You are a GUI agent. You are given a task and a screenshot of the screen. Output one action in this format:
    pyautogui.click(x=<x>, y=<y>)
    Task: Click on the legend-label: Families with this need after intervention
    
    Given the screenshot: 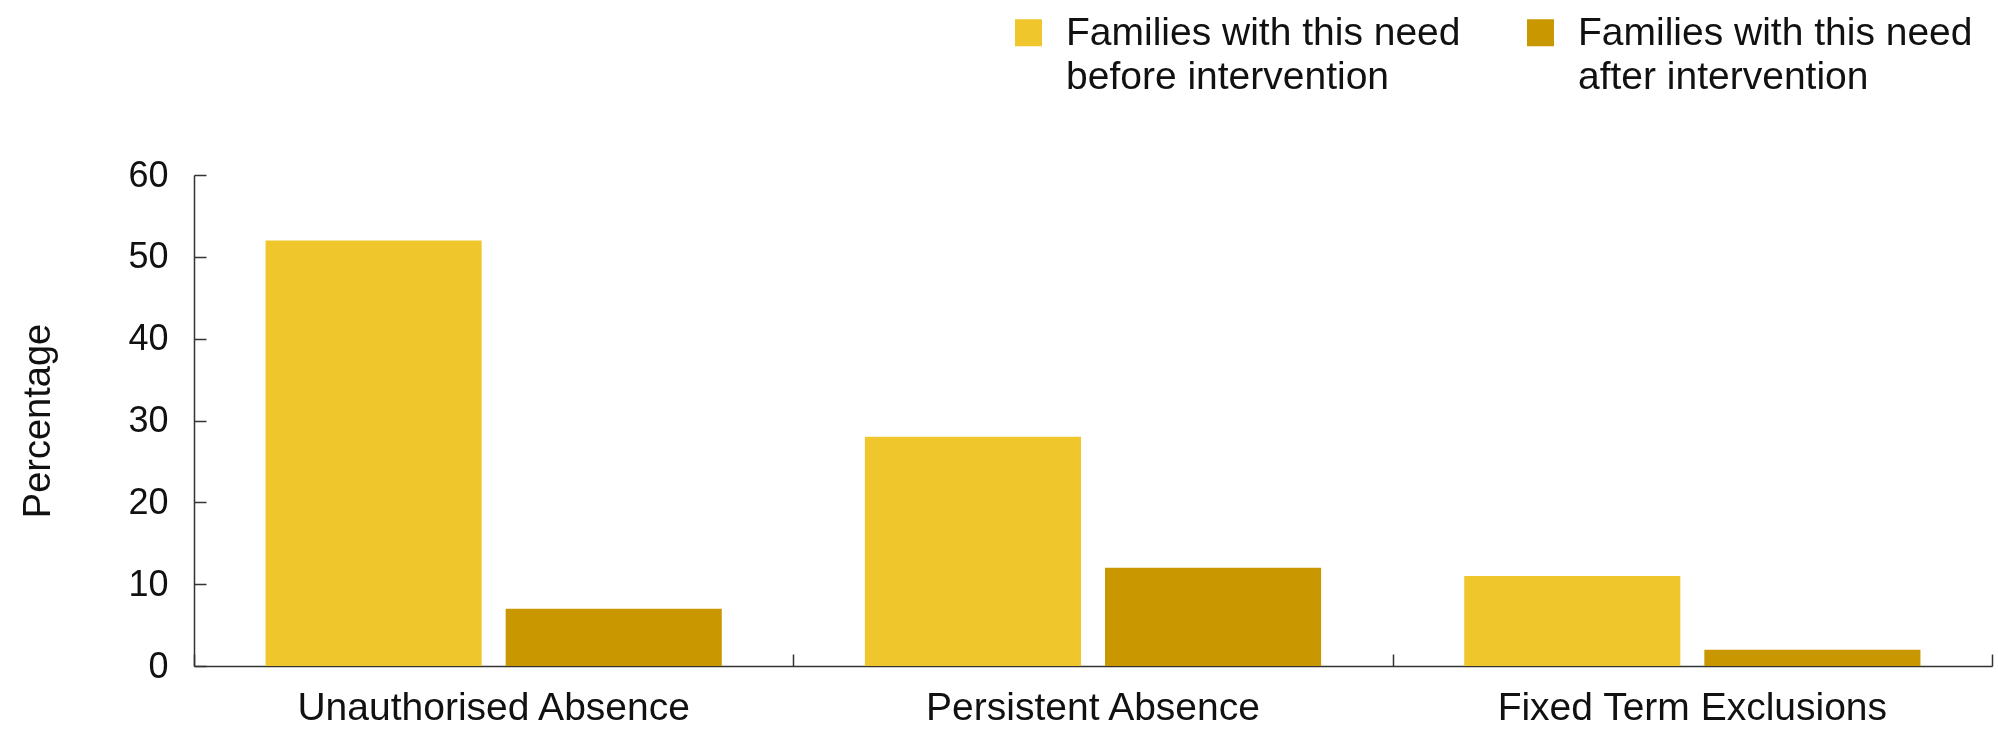 What is the action you would take?
    pyautogui.click(x=1775, y=53)
    